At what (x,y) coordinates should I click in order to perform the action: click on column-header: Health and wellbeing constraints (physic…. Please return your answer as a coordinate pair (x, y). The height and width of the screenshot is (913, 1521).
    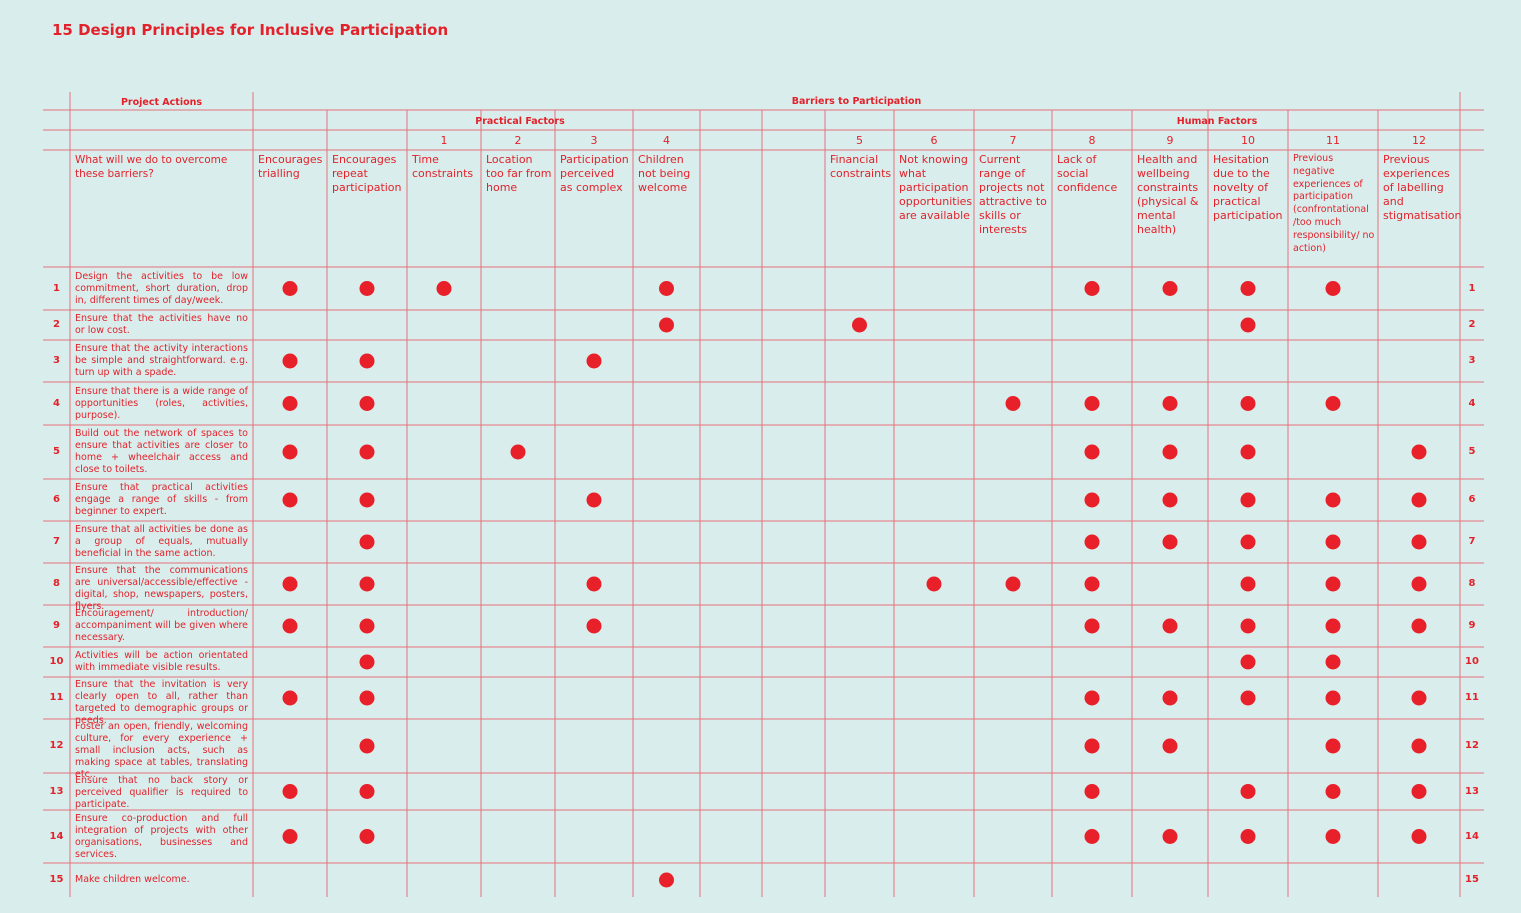
    Looking at the image, I should click on (1168, 194).